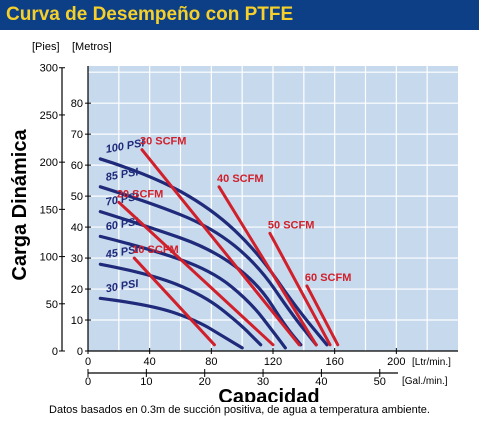 This screenshot has height=428, width=479. I want to click on y-meter-tick-label: 60, so click(77, 166).